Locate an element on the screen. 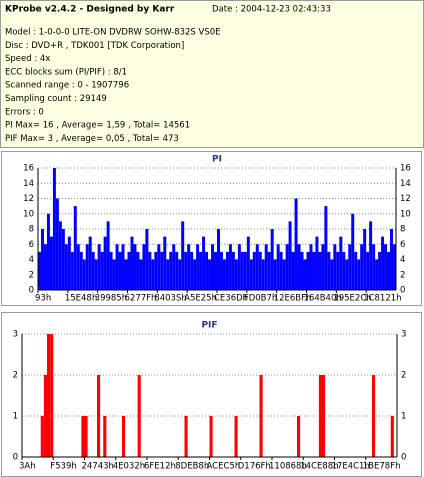  y-tick-label-right: 1 is located at coordinates (403, 417).